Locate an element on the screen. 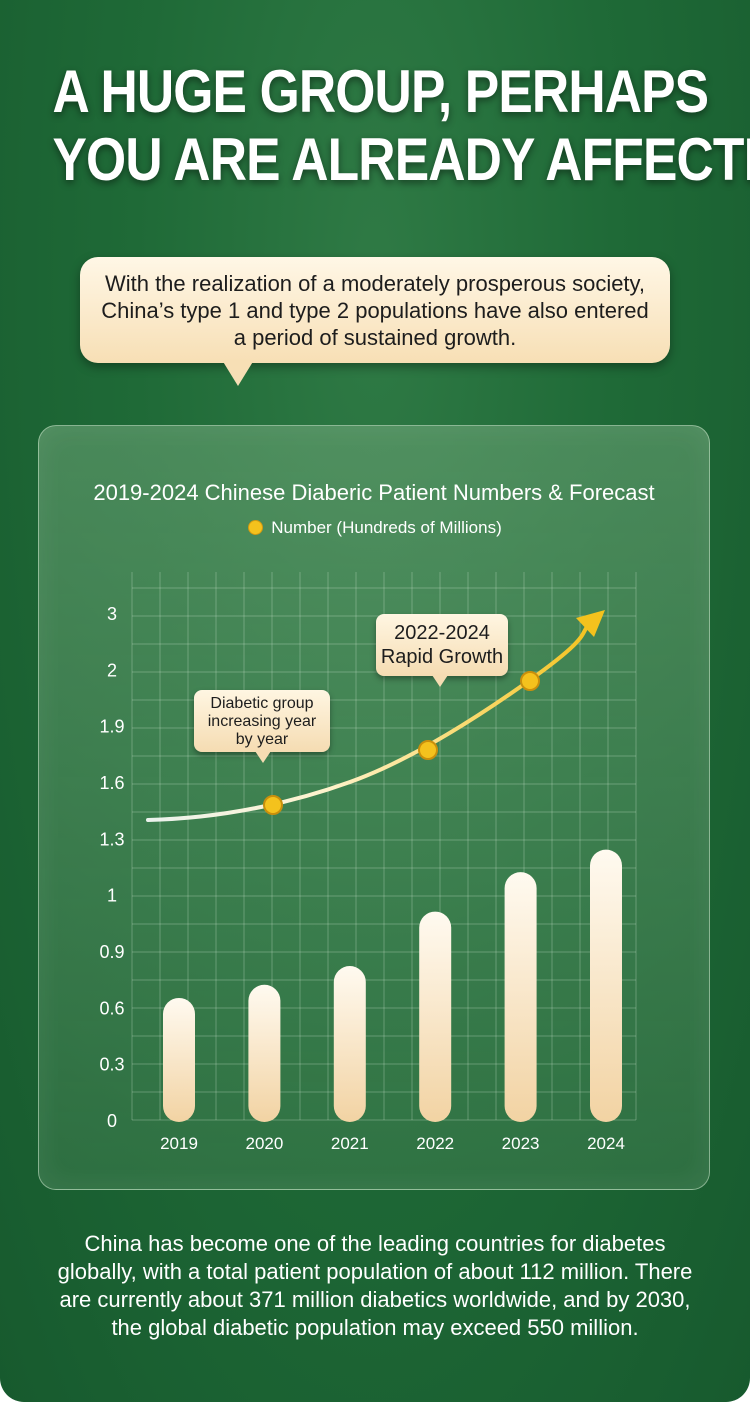 This screenshot has width=750, height=1407. bar-2024 is located at coordinates (606, 985).